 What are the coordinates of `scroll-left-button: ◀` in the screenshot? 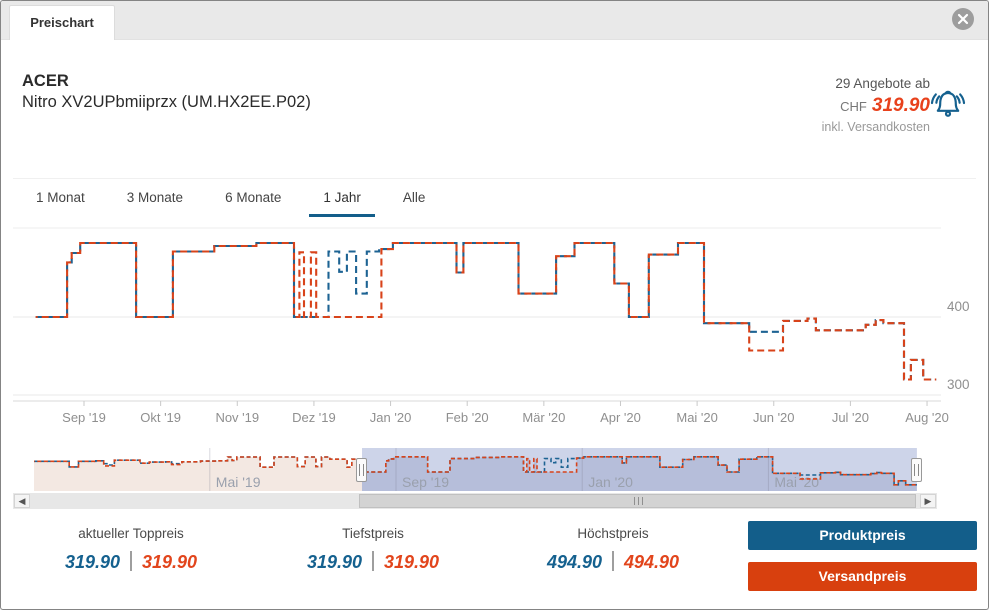 It's located at (22, 501).